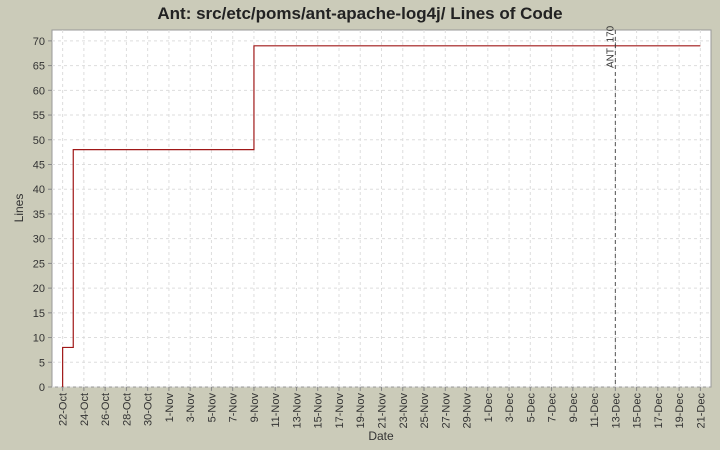 The height and width of the screenshot is (450, 720). What do you see at coordinates (19, 208) in the screenshot?
I see `y-axis-label: Lines` at bounding box center [19, 208].